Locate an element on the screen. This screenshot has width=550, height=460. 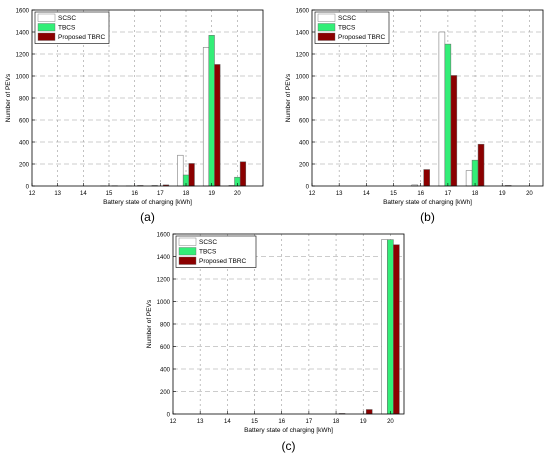
panel-label: (c) is located at coordinates (289, 446).